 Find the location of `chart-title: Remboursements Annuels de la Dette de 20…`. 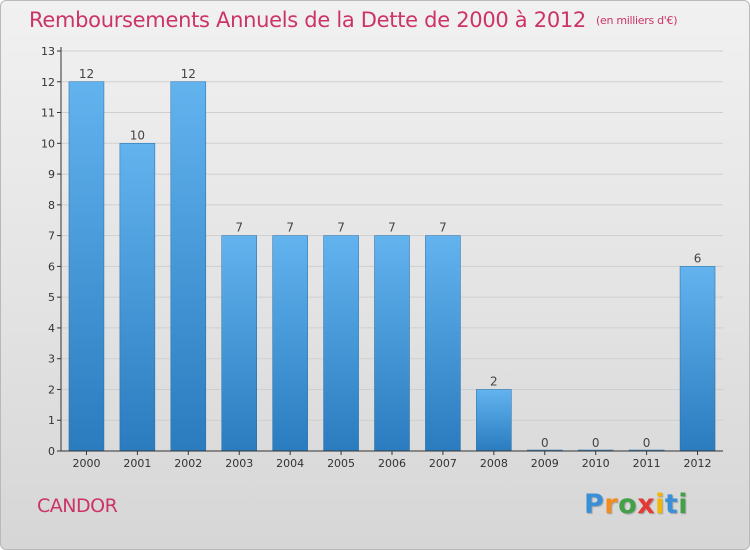

chart-title: Remboursements Annuels de la Dette de 20… is located at coordinates (353, 20).